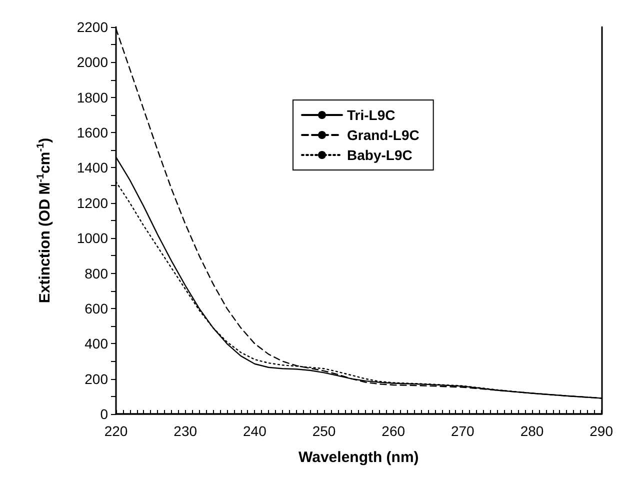  Describe the element at coordinates (92, 168) in the screenshot. I see `y-tick-label: 1400` at that location.